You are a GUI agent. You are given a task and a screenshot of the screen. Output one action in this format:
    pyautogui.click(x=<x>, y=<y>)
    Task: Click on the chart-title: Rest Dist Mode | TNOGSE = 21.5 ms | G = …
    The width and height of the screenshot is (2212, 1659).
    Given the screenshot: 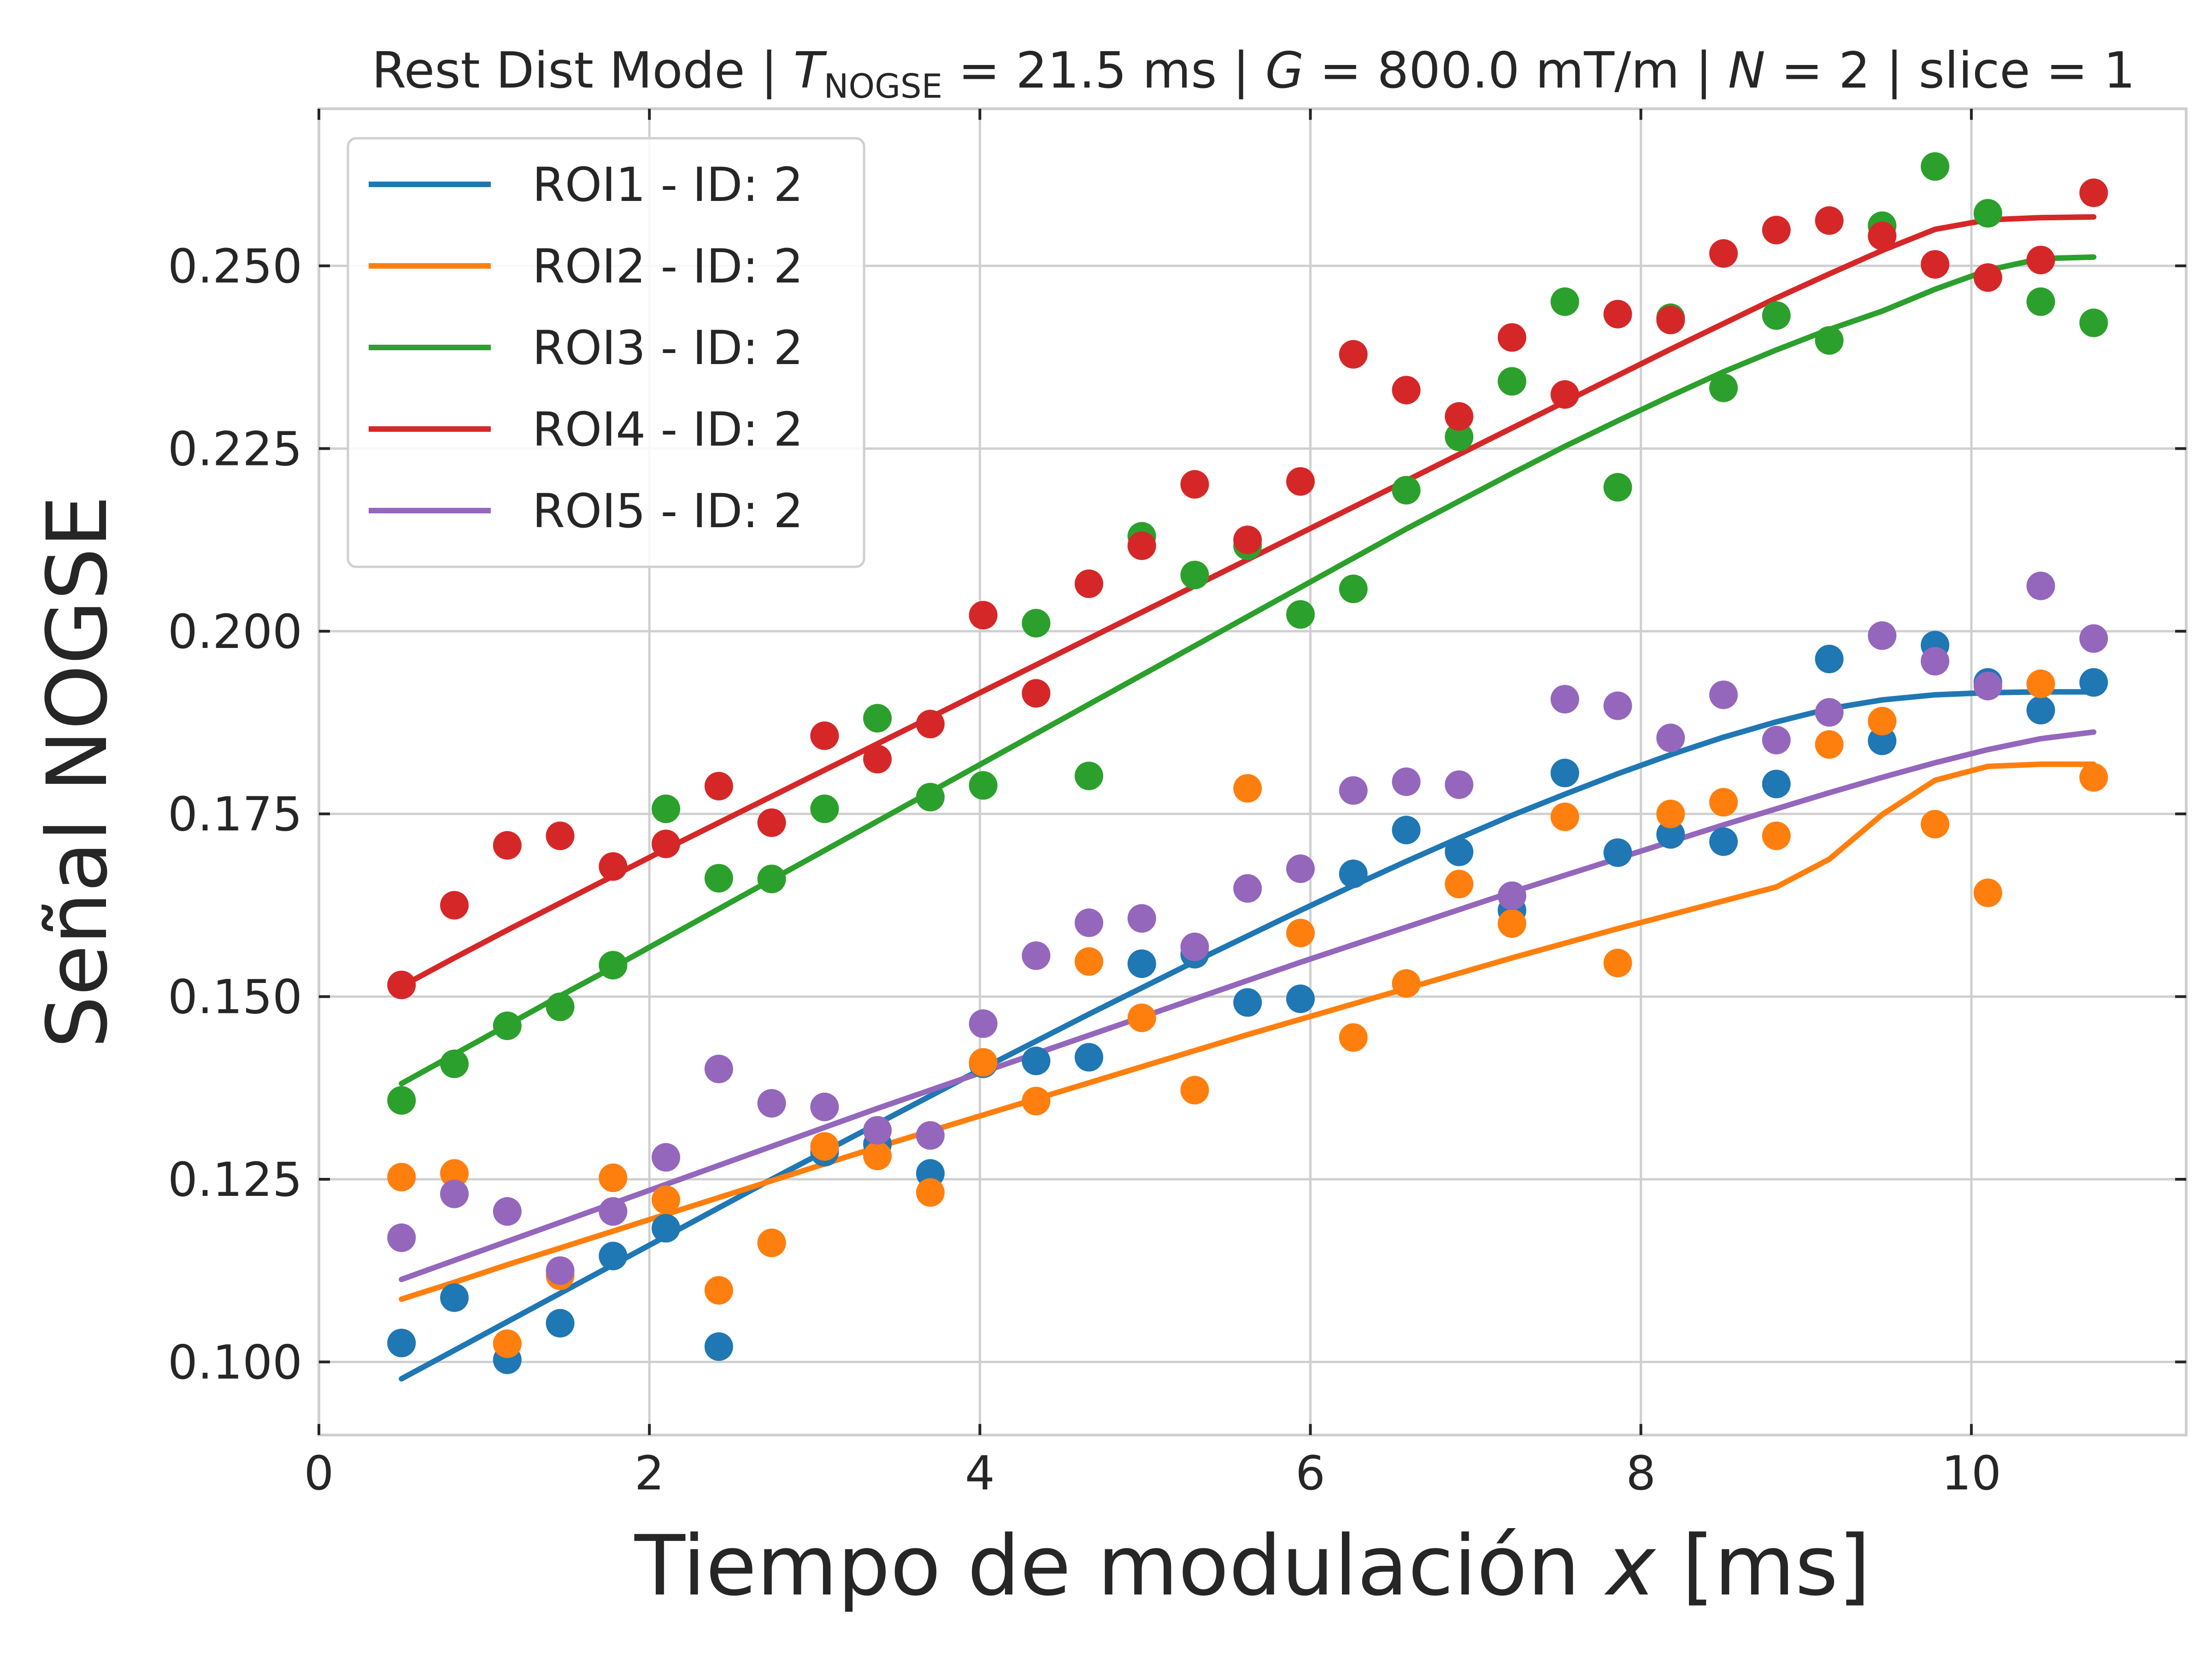 What is the action you would take?
    pyautogui.click(x=1254, y=74)
    